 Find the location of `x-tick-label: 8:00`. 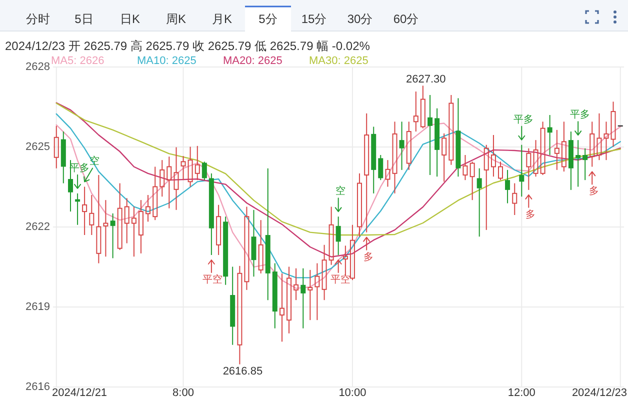

x-tick-label: 8:00 is located at coordinates (183, 393).